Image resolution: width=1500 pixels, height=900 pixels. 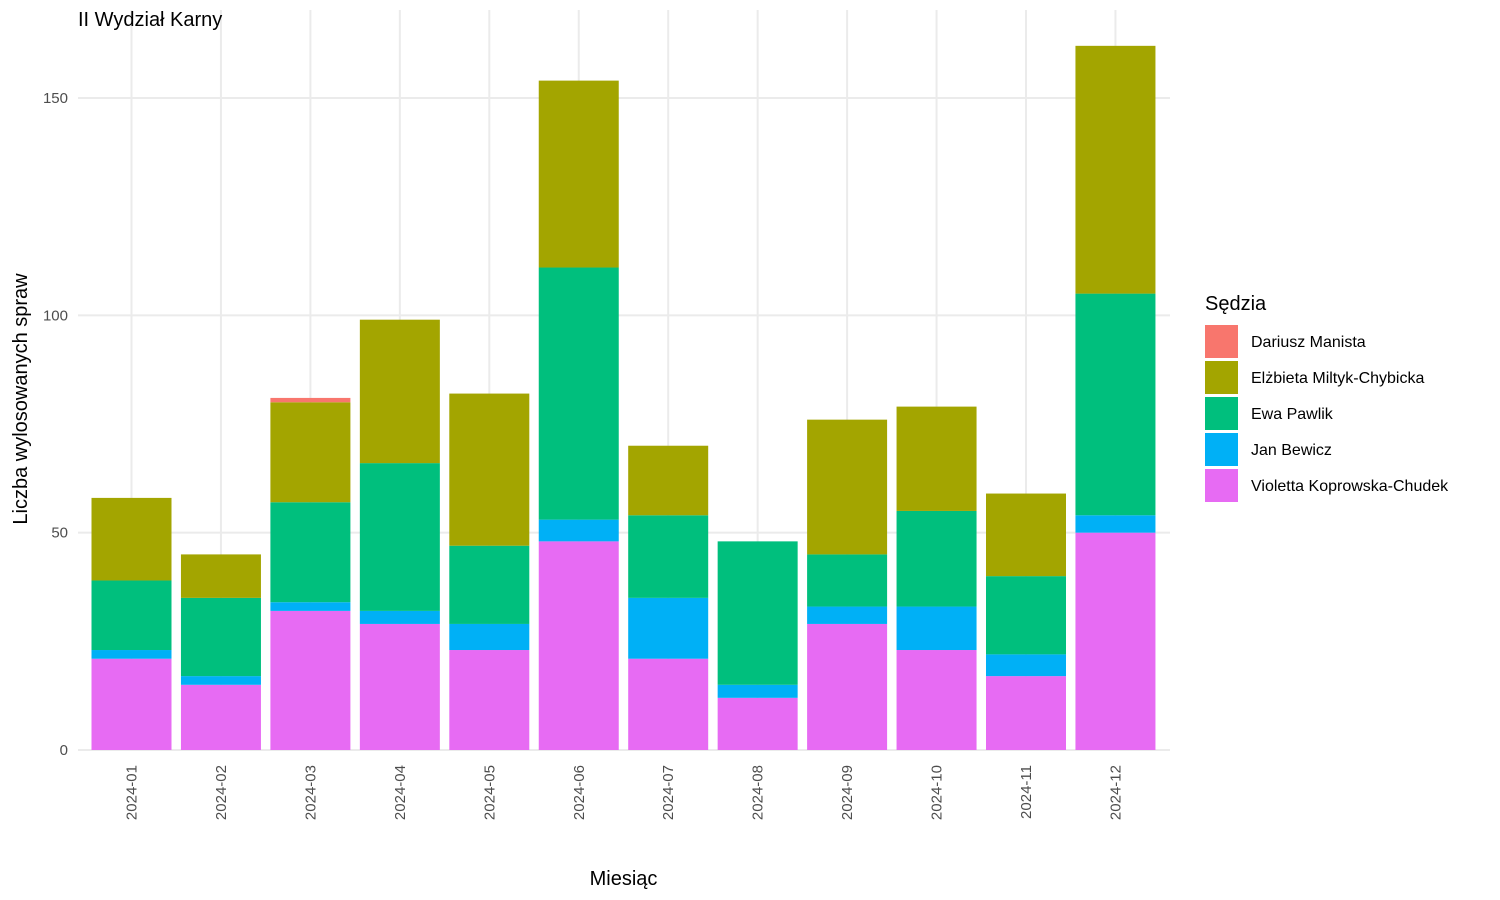 What do you see at coordinates (1337, 378) in the screenshot?
I see `legend-label: Elżbieta Miltyk-Chybicka` at bounding box center [1337, 378].